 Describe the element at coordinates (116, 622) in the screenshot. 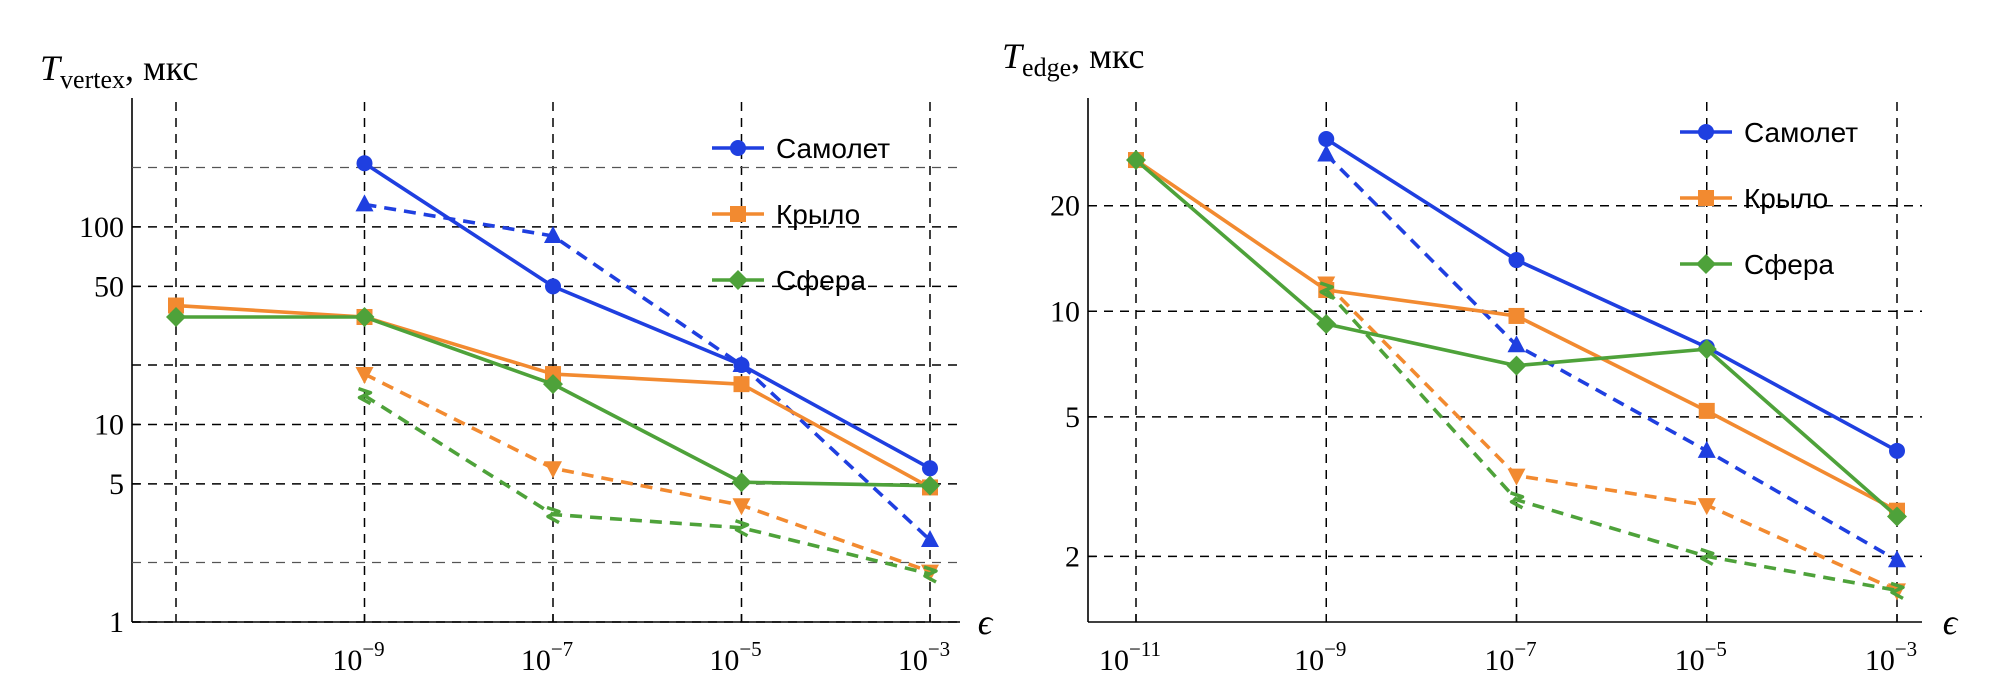

I see `y-tick-label: 1` at that location.